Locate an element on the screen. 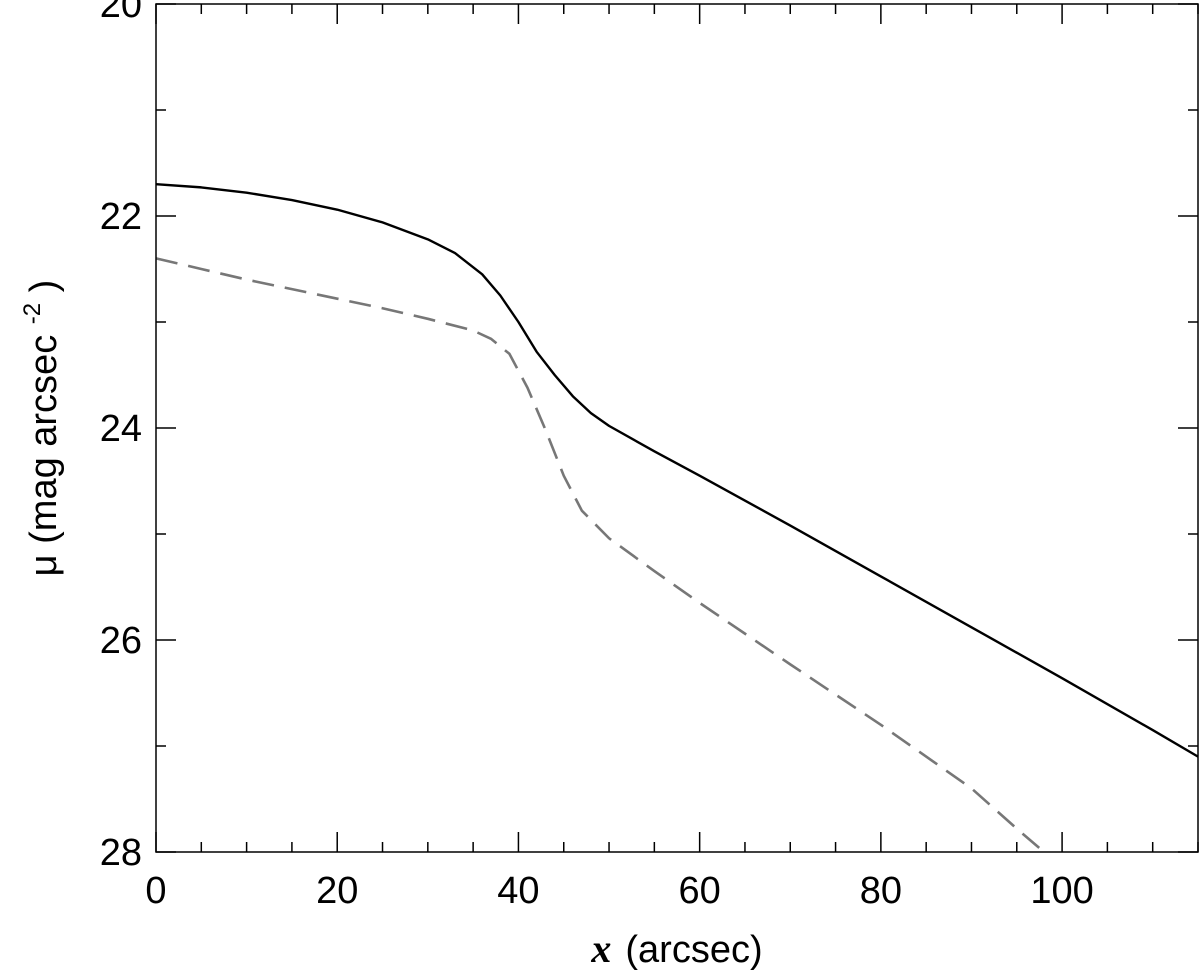 This screenshot has width=1200, height=975. x-tick-label: 80 is located at coordinates (881, 891).